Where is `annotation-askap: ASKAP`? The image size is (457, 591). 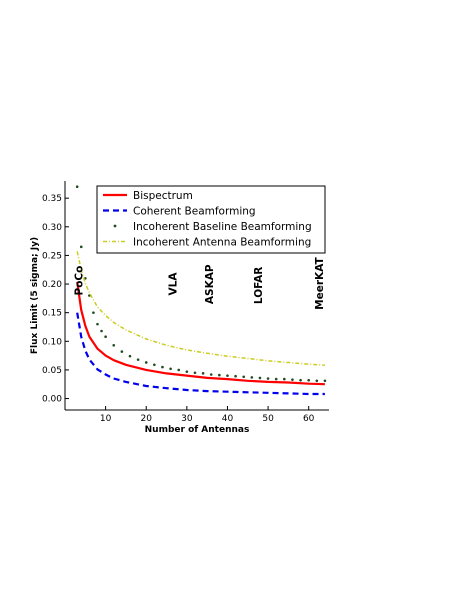
annotation-askap: ASKAP is located at coordinates (210, 284).